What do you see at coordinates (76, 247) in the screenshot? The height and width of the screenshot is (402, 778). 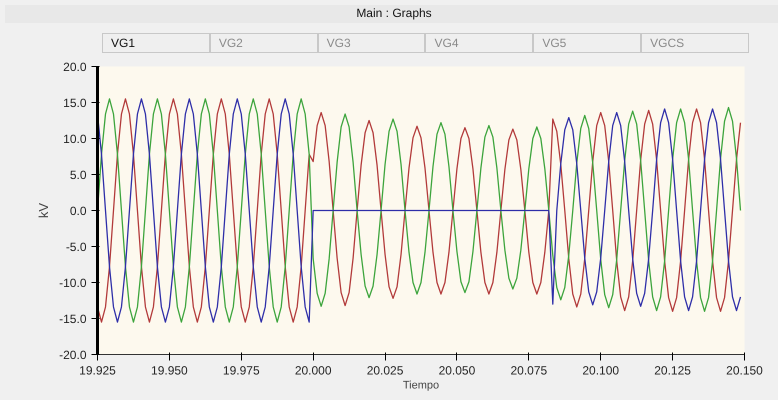 I see `y-tick-label: -5.0` at bounding box center [76, 247].